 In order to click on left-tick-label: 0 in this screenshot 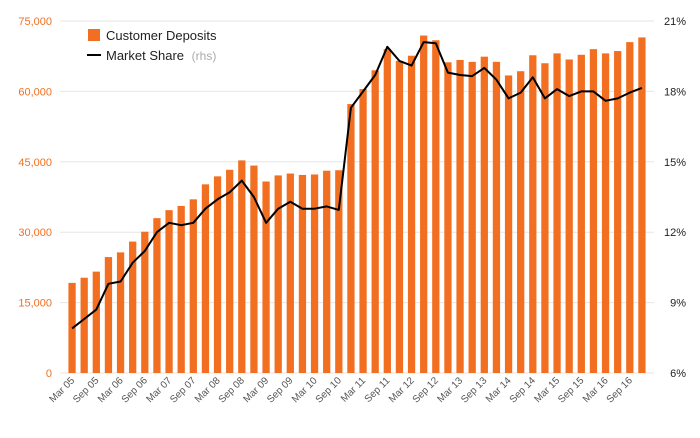, I will do `click(49, 374)`.